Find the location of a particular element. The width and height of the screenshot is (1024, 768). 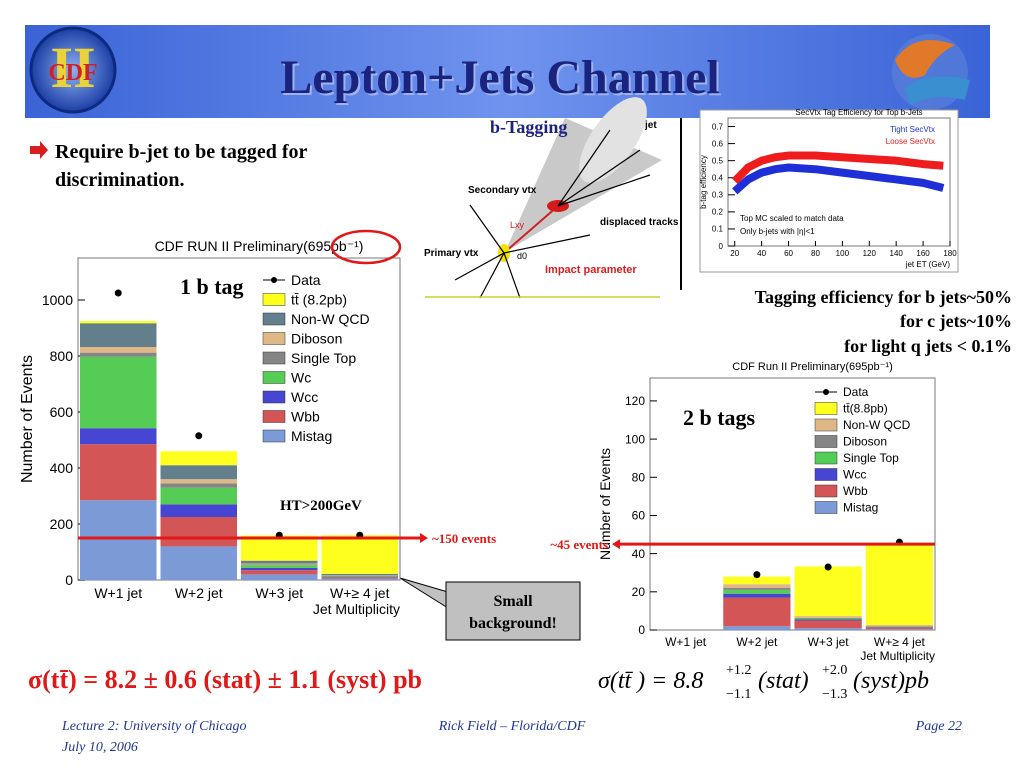

y-tick-label: 0.1 is located at coordinates (718, 229).